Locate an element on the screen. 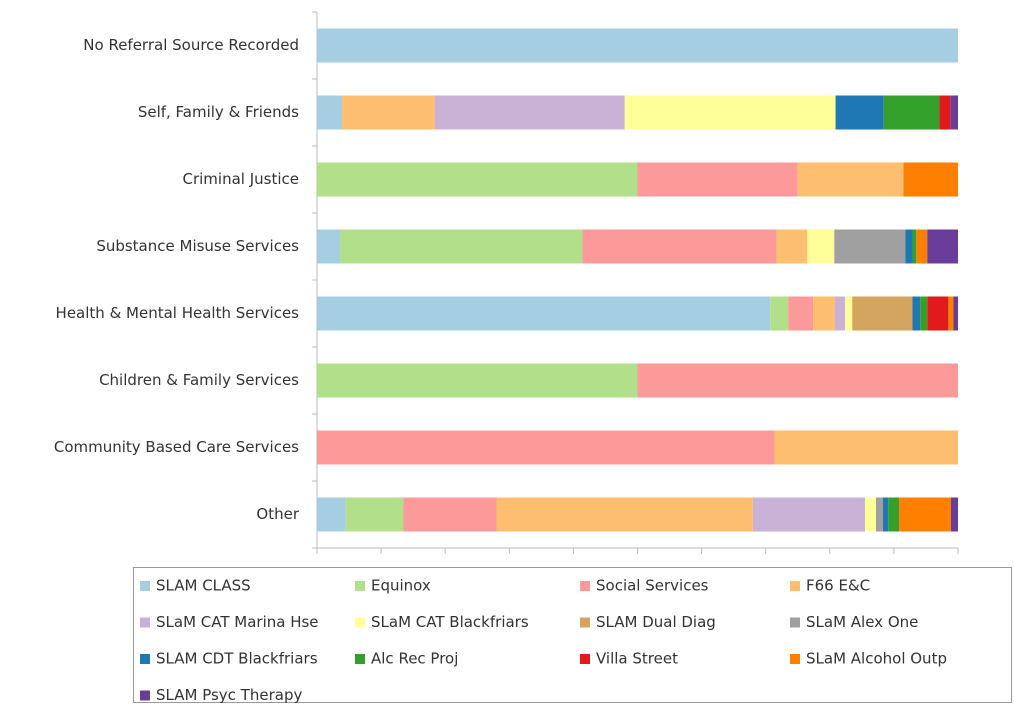  y-tick-label: Community Based Care Services is located at coordinates (176, 447).